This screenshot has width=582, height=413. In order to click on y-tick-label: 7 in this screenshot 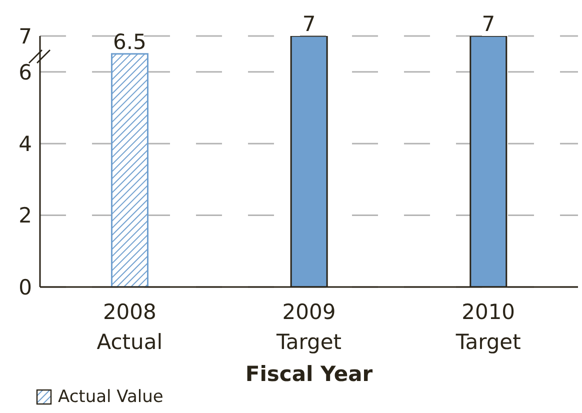, I will do `click(25, 36)`.